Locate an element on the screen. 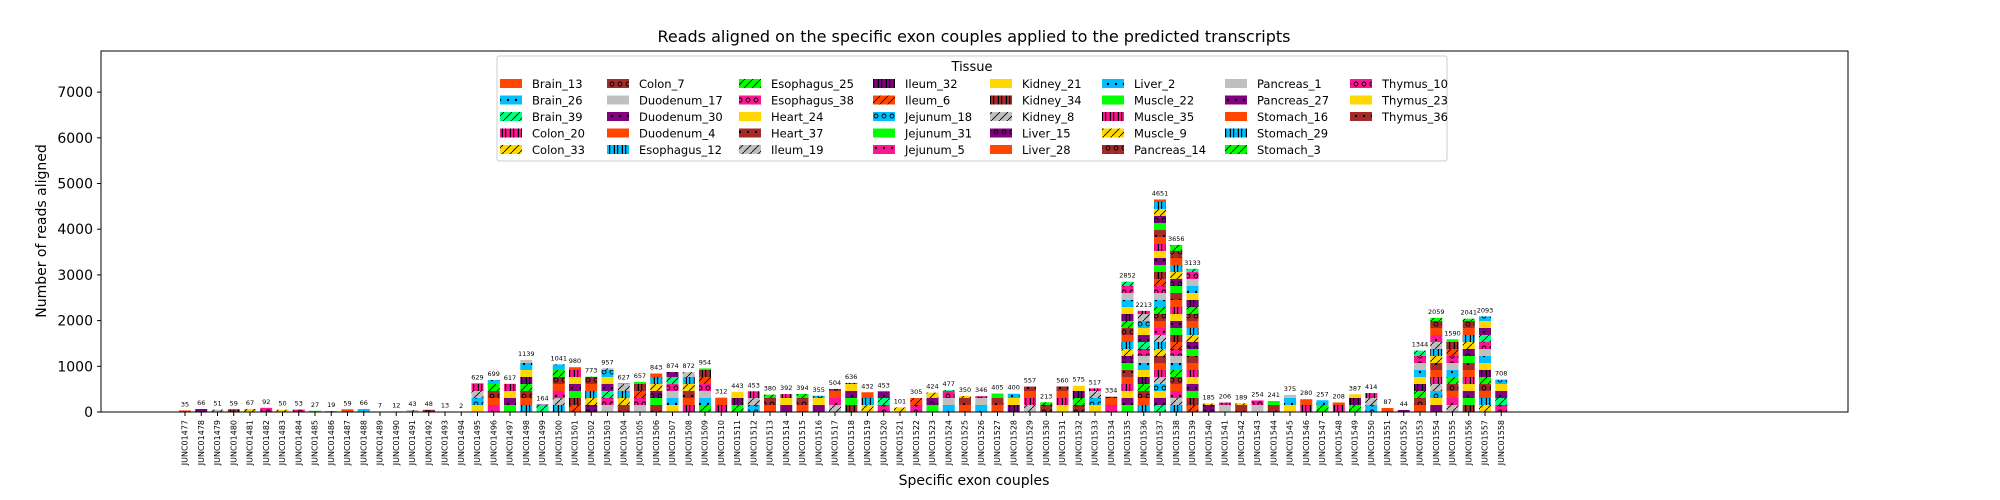  bar-JUNC01520 is located at coordinates (883, 401).